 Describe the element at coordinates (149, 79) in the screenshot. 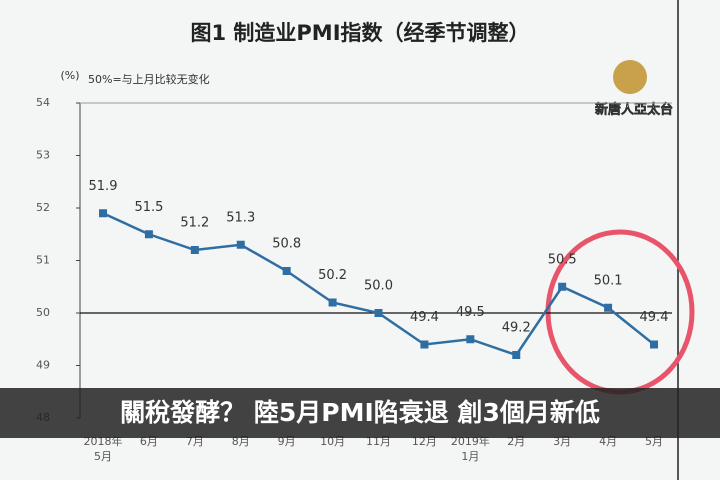

I see `note: 50%=与上月比较无变化` at that location.